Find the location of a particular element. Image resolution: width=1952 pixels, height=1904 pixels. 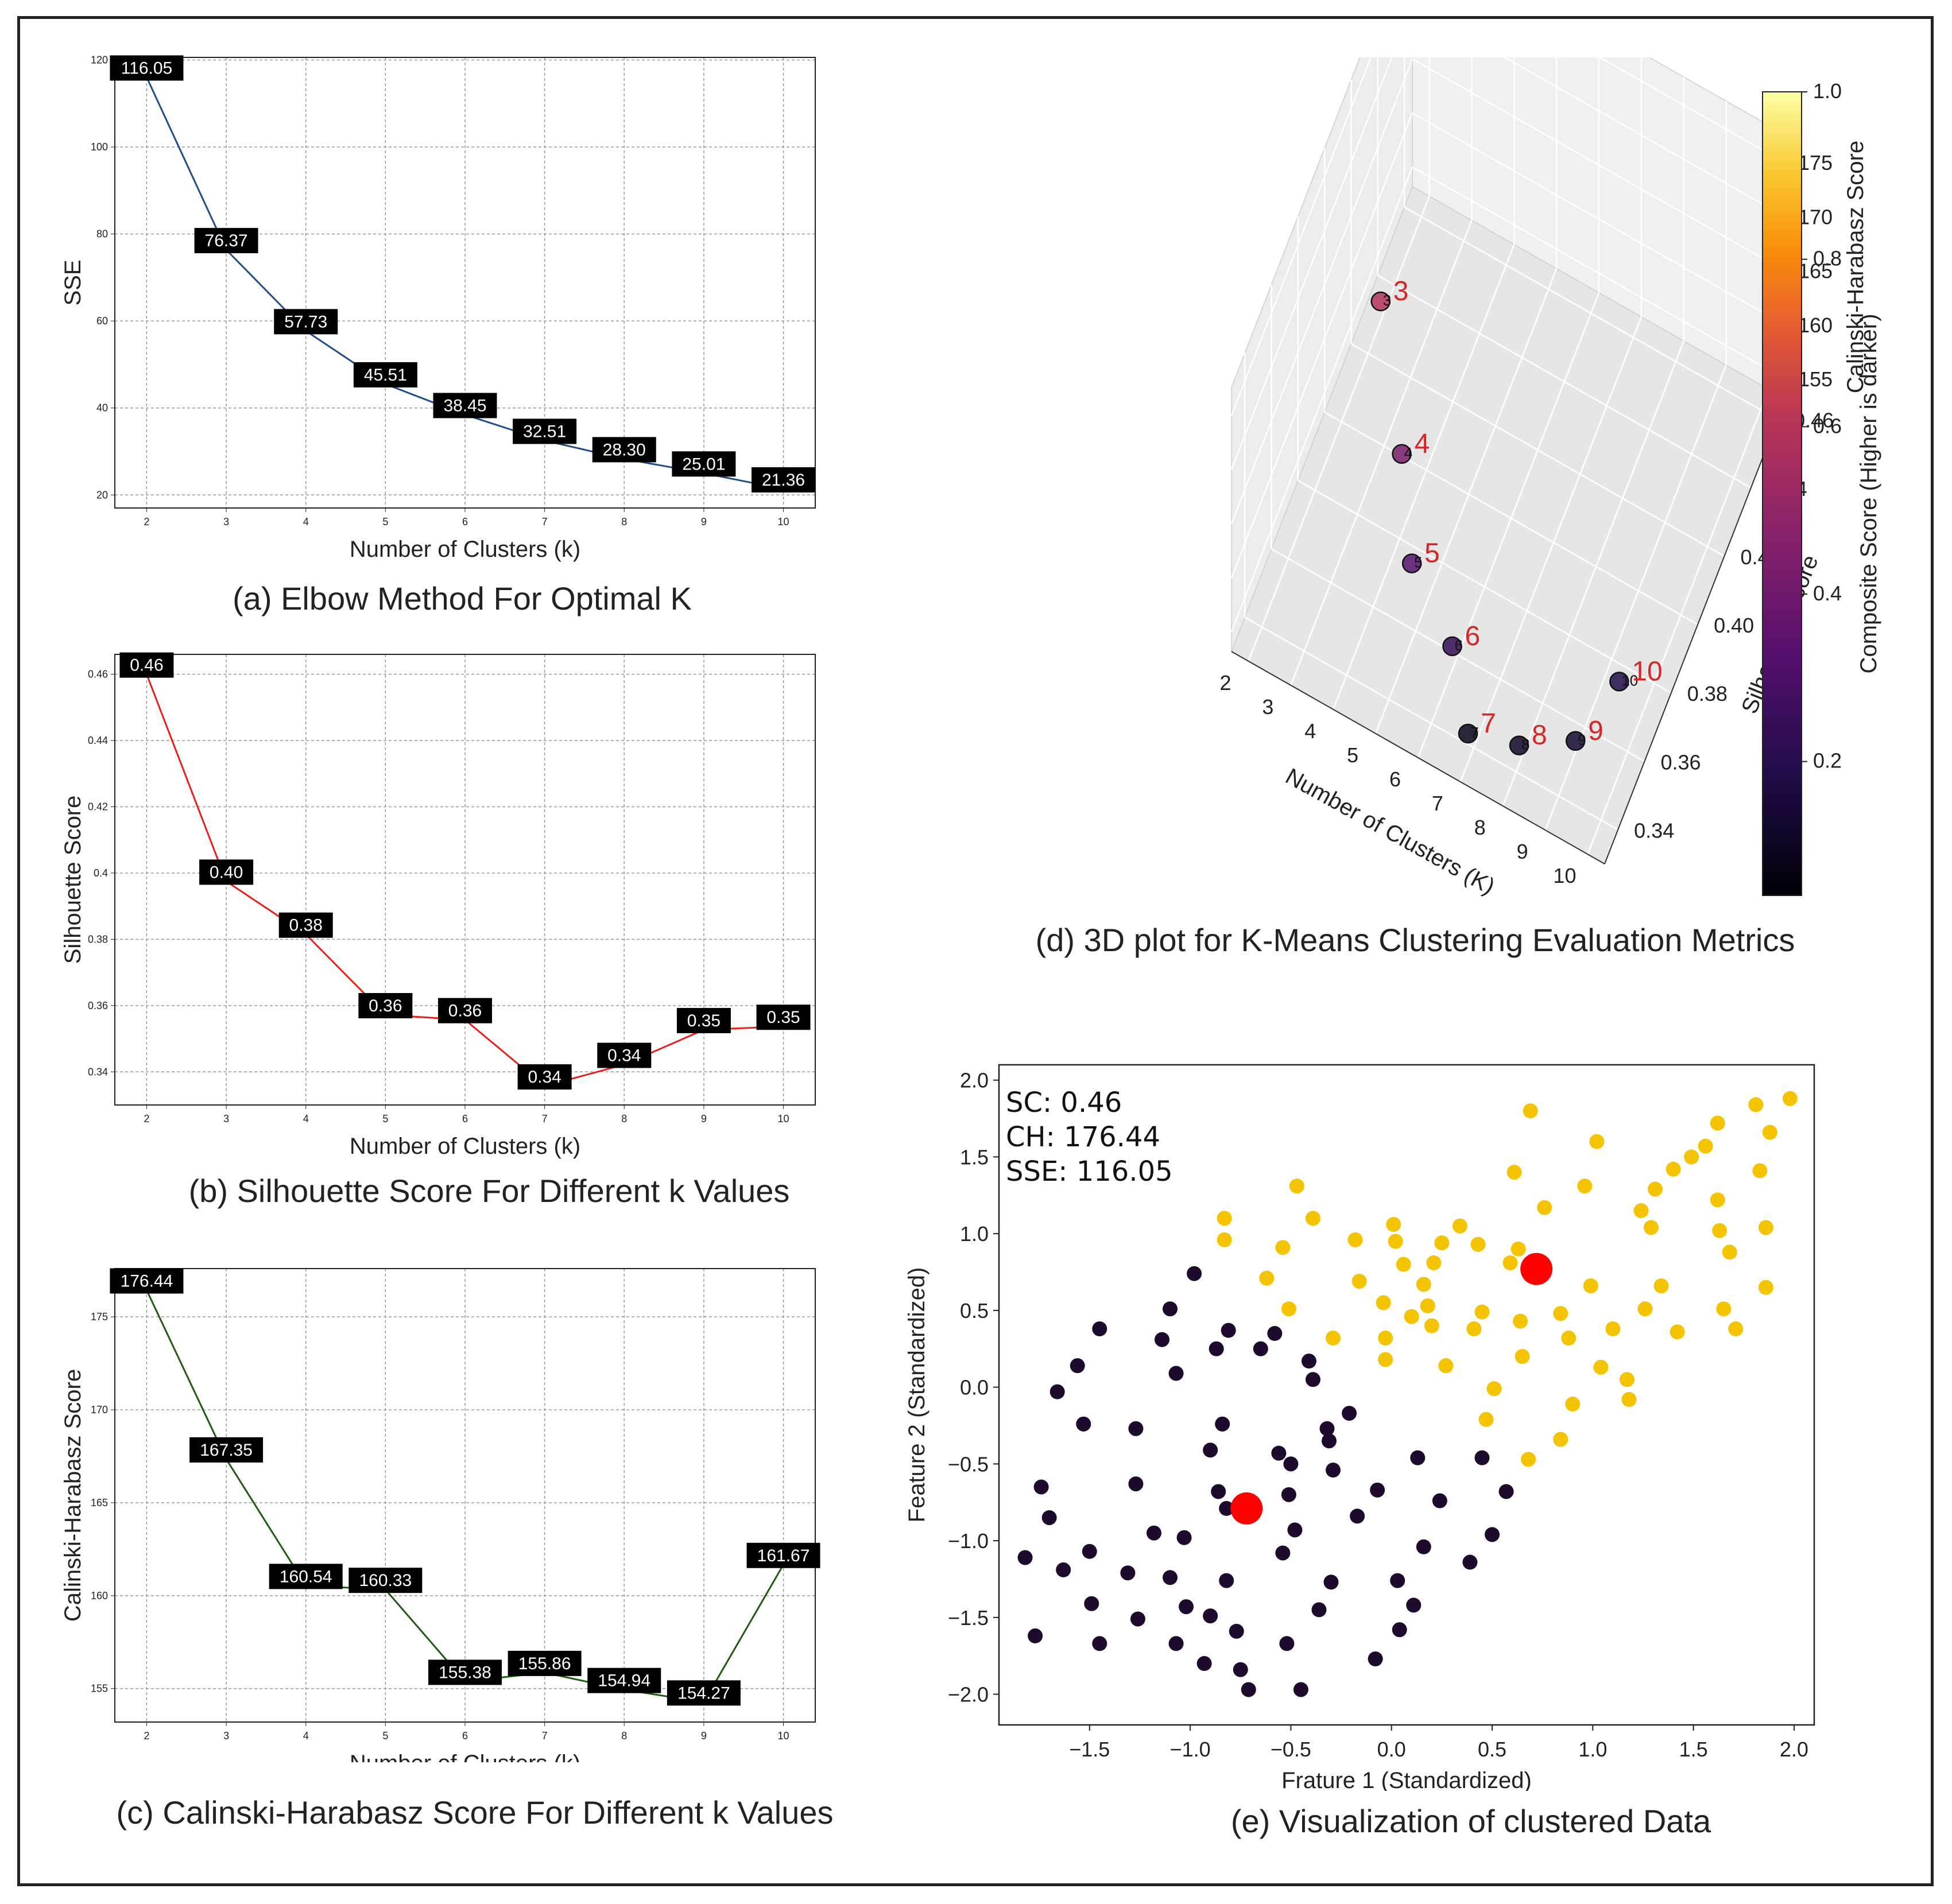

y-tick-label: 0.36 is located at coordinates (1680, 762).